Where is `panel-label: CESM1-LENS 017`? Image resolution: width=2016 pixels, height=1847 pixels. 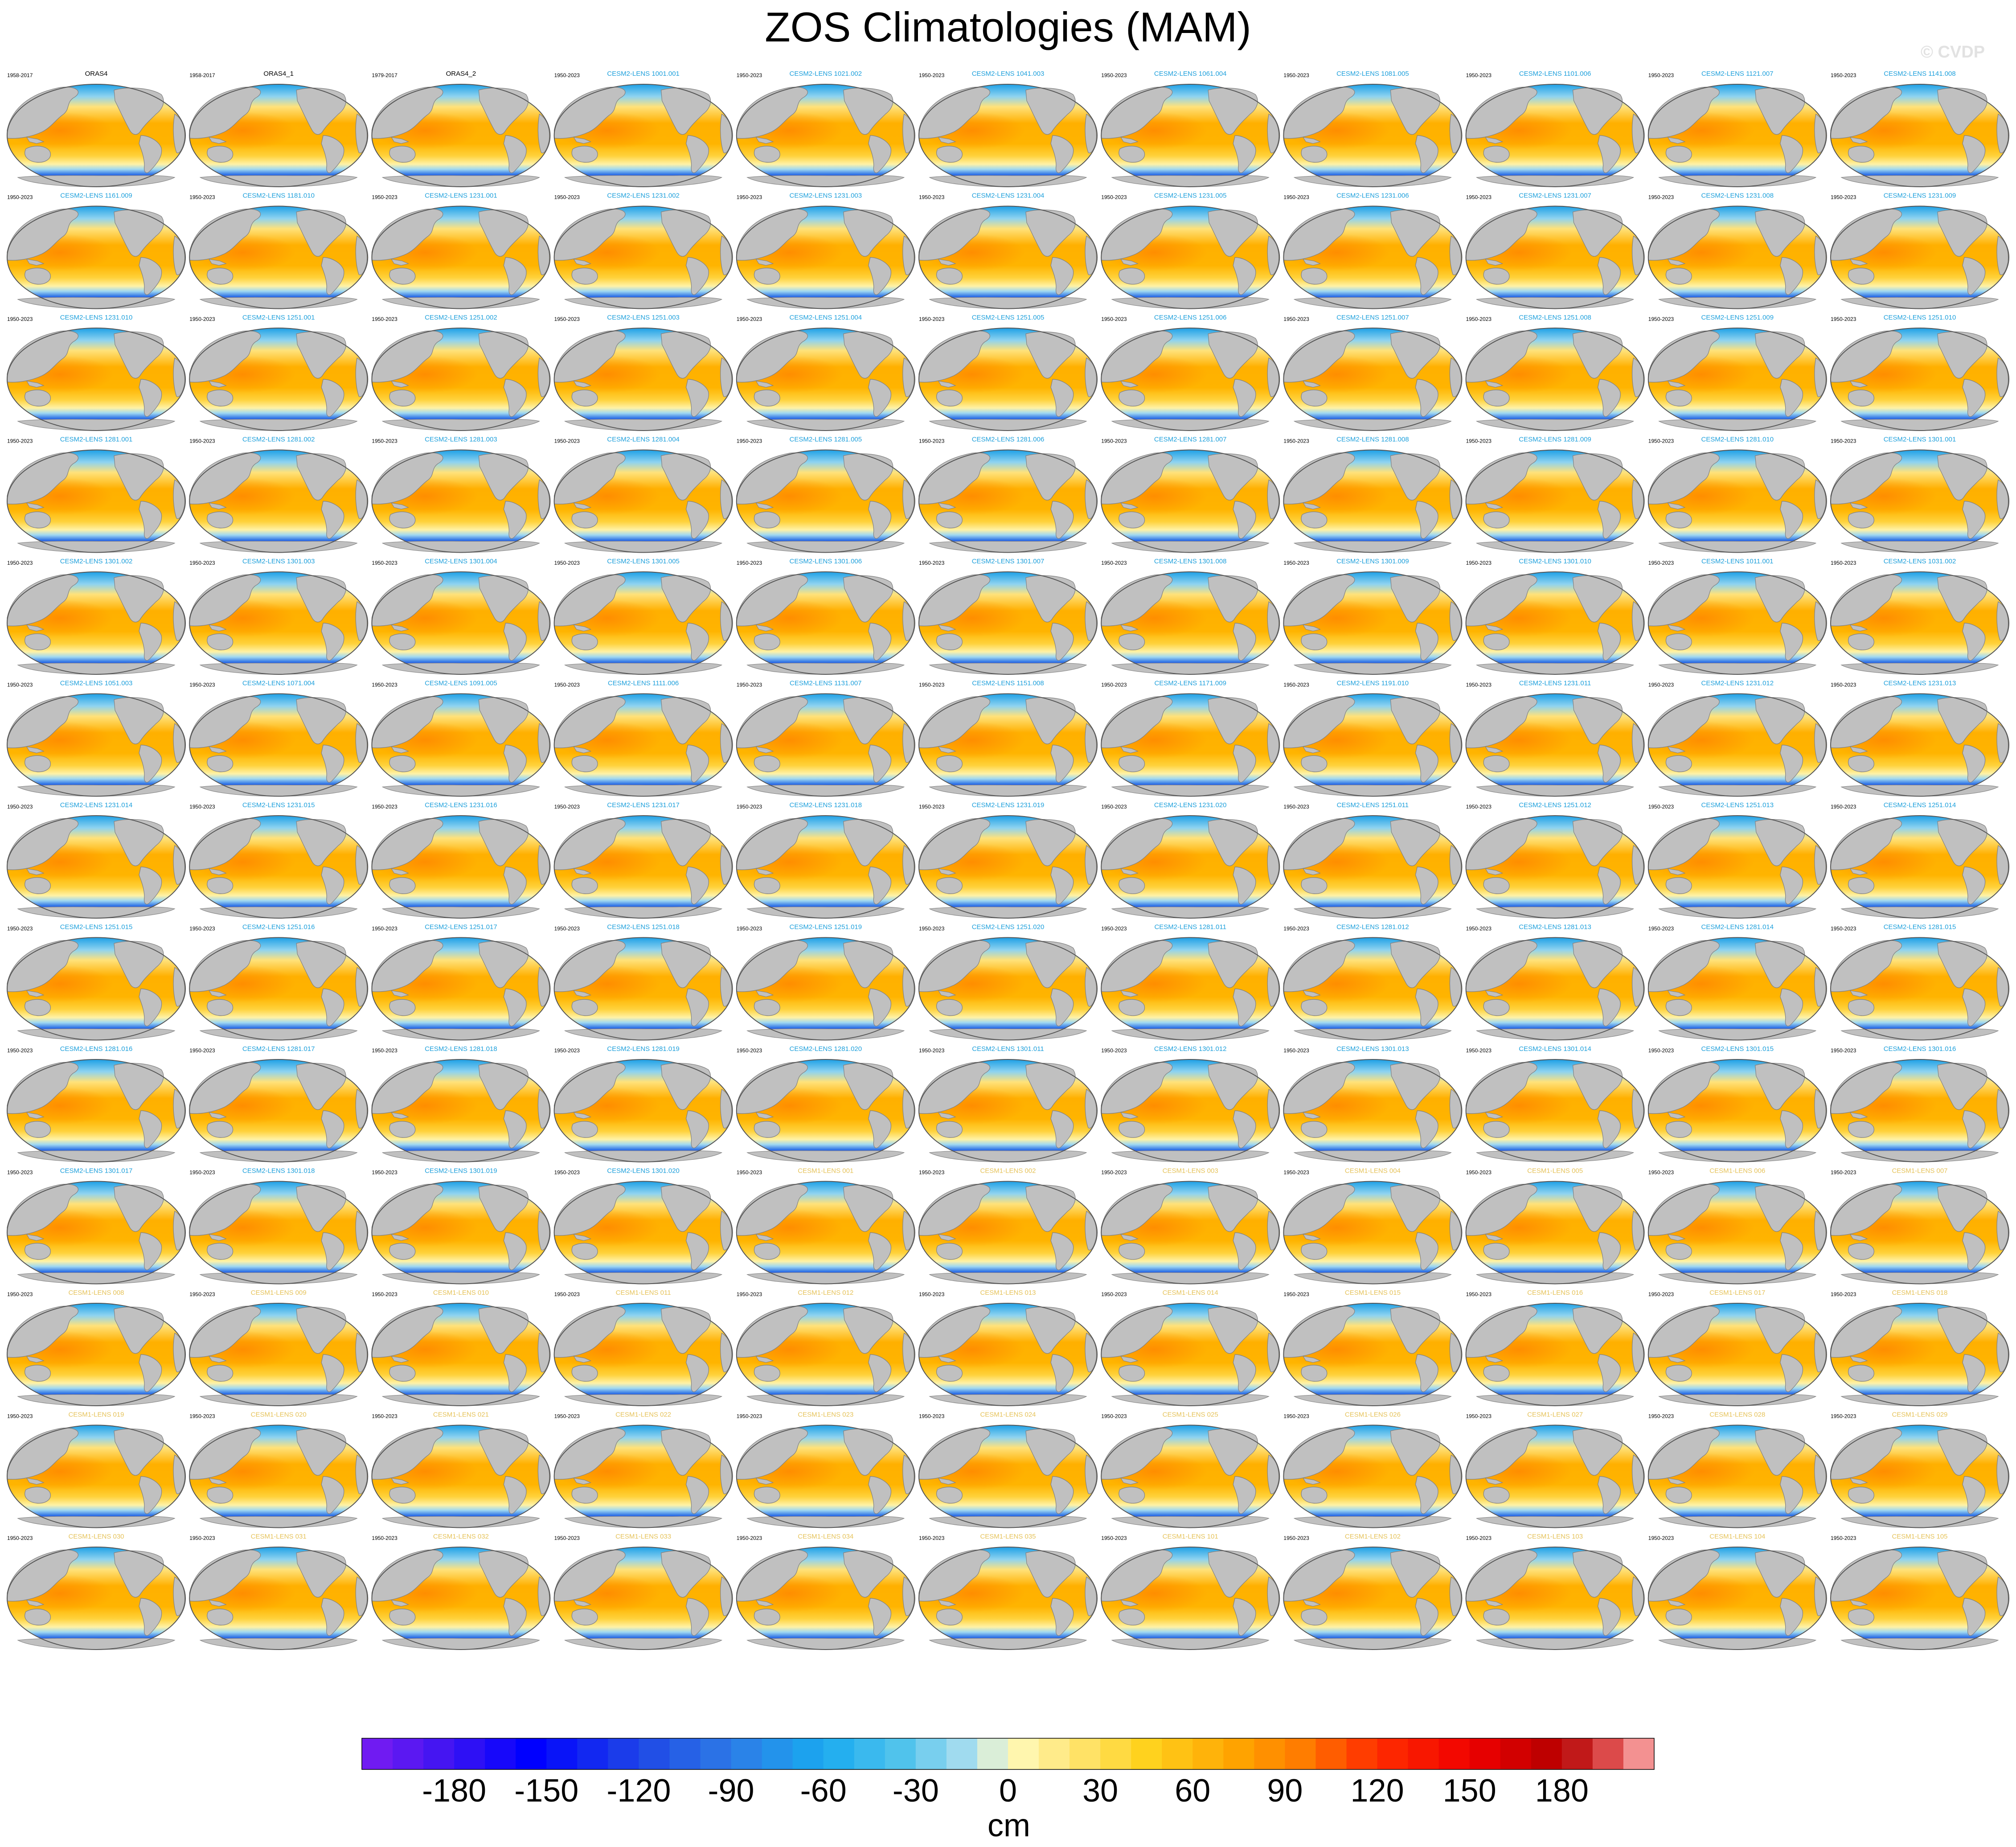 panel-label: CESM1-LENS 017 is located at coordinates (1737, 1293).